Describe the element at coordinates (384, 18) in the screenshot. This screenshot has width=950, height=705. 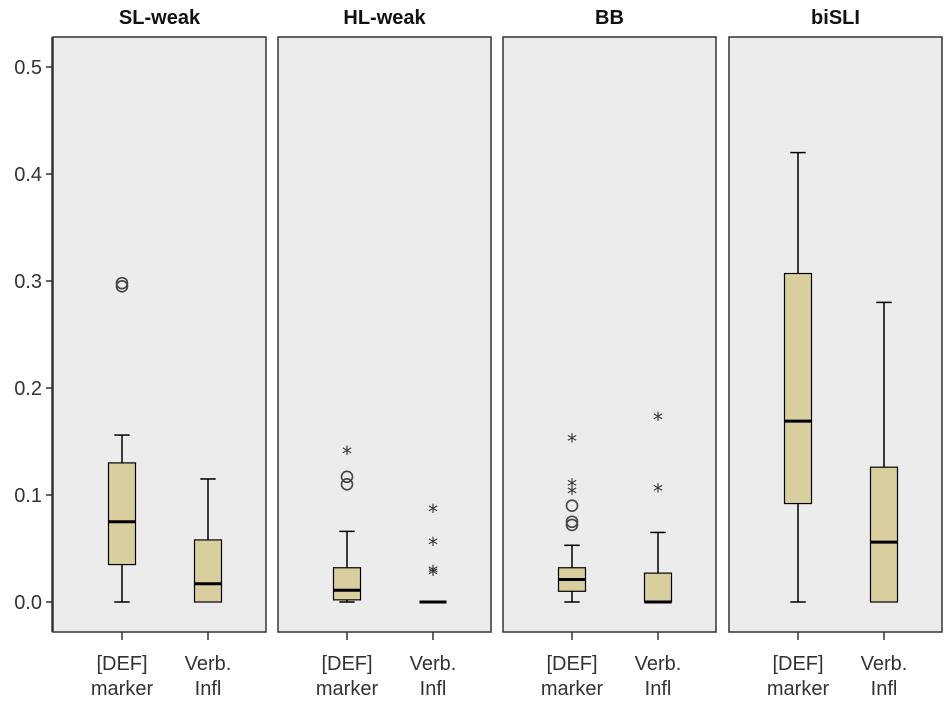
I see `panel-title: HL-weak` at that location.